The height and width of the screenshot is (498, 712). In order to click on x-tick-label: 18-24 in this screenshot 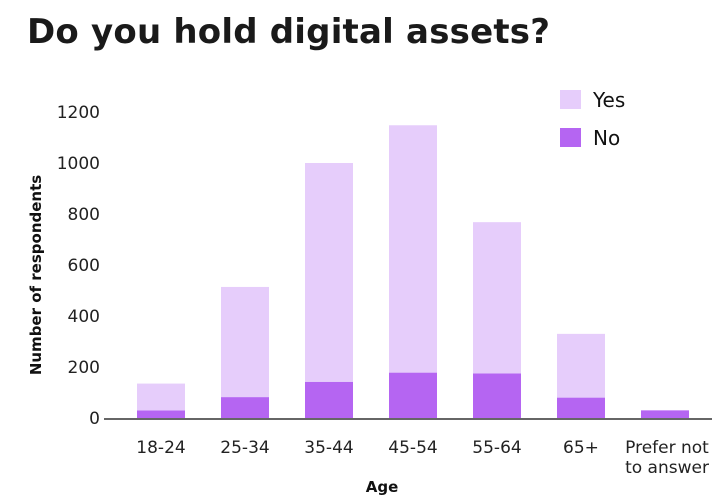, I will do `click(160, 448)`.